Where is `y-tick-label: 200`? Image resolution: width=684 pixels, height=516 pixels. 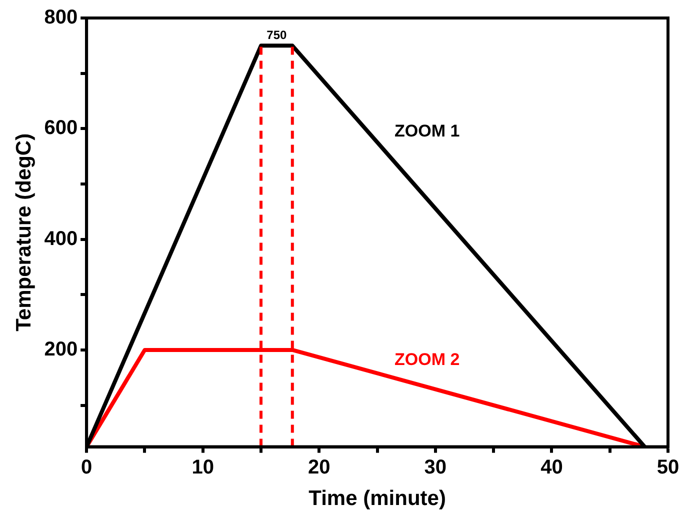
y-tick-label: 200 is located at coordinates (61, 349).